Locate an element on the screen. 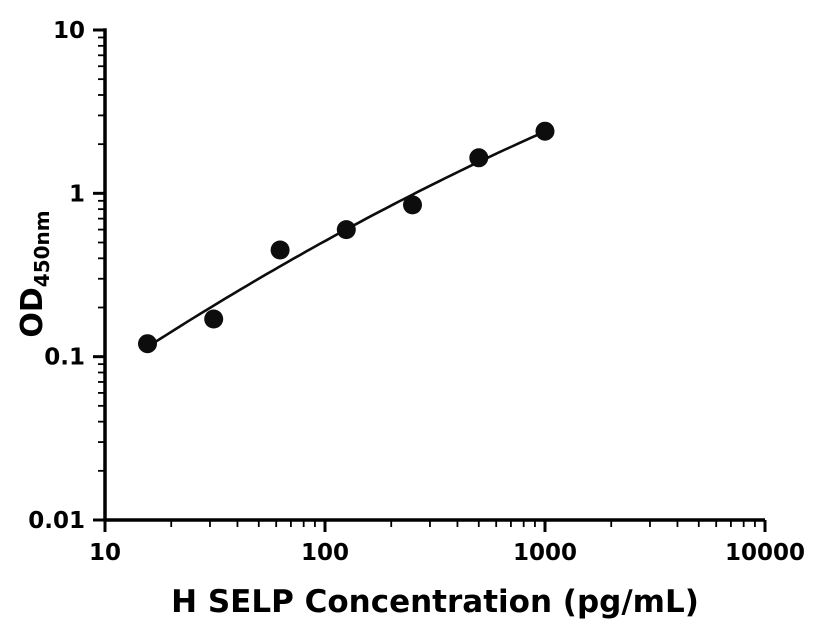 This screenshot has height=640, width=816. y-axis-title: OD450nm is located at coordinates (33, 274).